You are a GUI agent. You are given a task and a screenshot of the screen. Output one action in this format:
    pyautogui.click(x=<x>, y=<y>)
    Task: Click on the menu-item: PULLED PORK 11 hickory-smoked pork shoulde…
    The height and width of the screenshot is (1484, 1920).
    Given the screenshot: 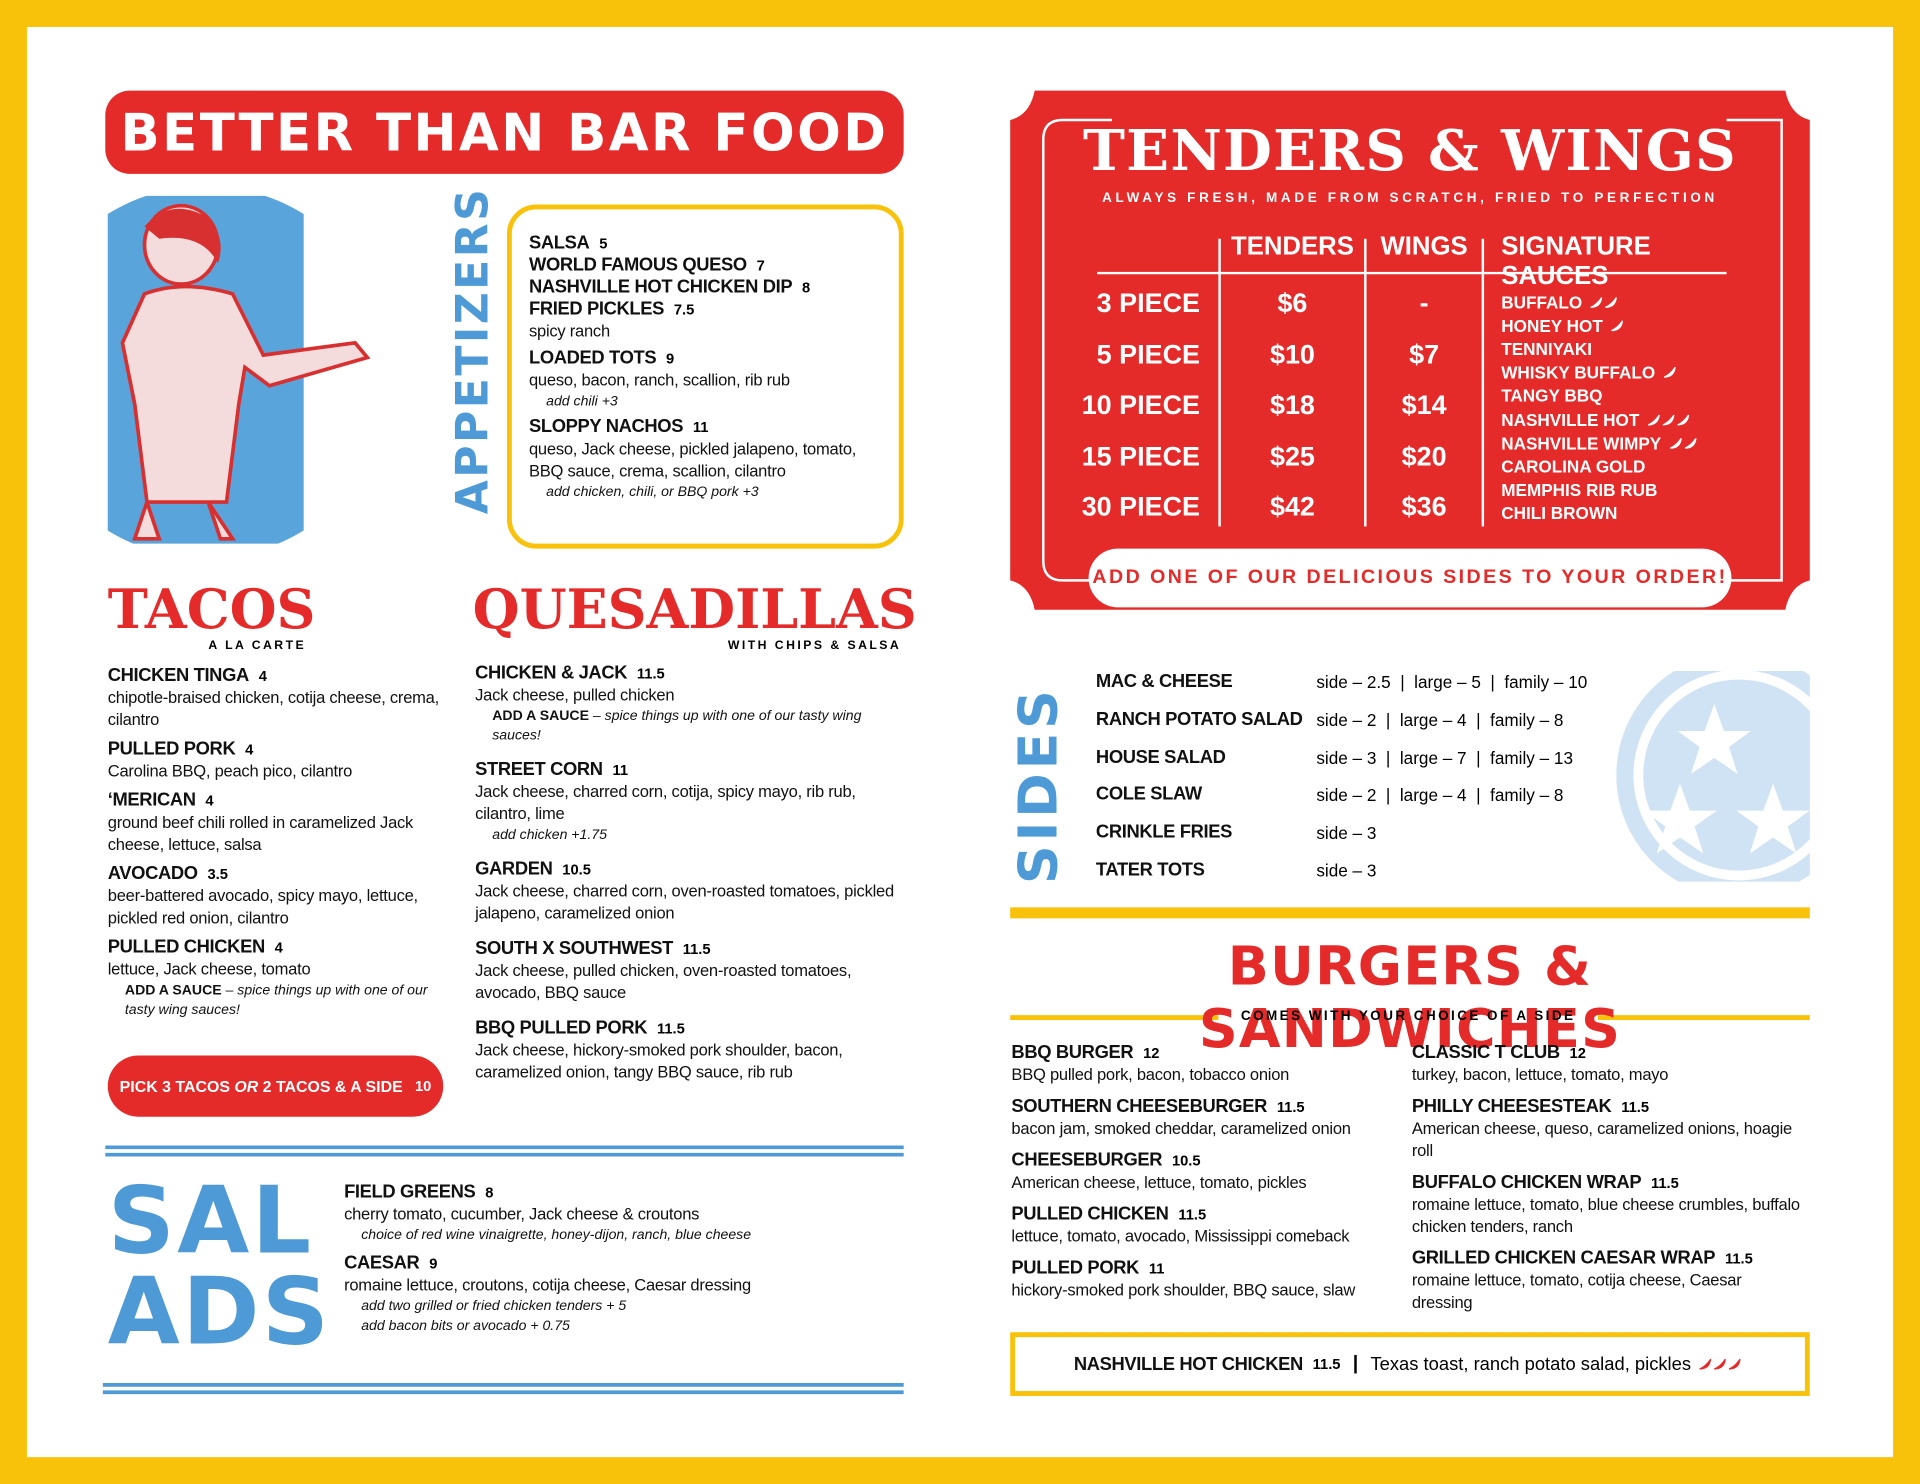 What is the action you would take?
    pyautogui.click(x=1205, y=1280)
    